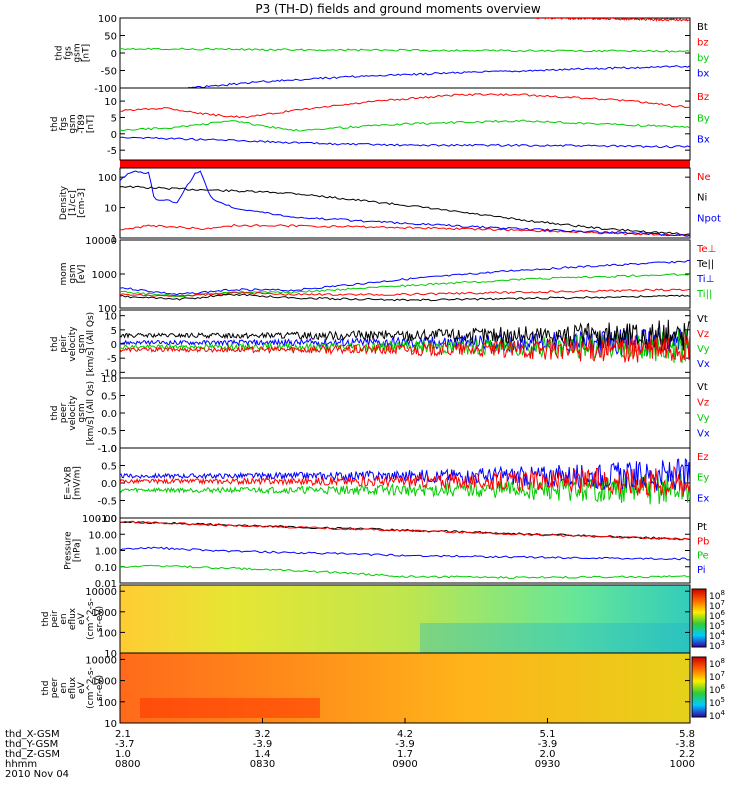 The image size is (750, 800). I want to click on ylabel-line: Density, so click(64, 202).